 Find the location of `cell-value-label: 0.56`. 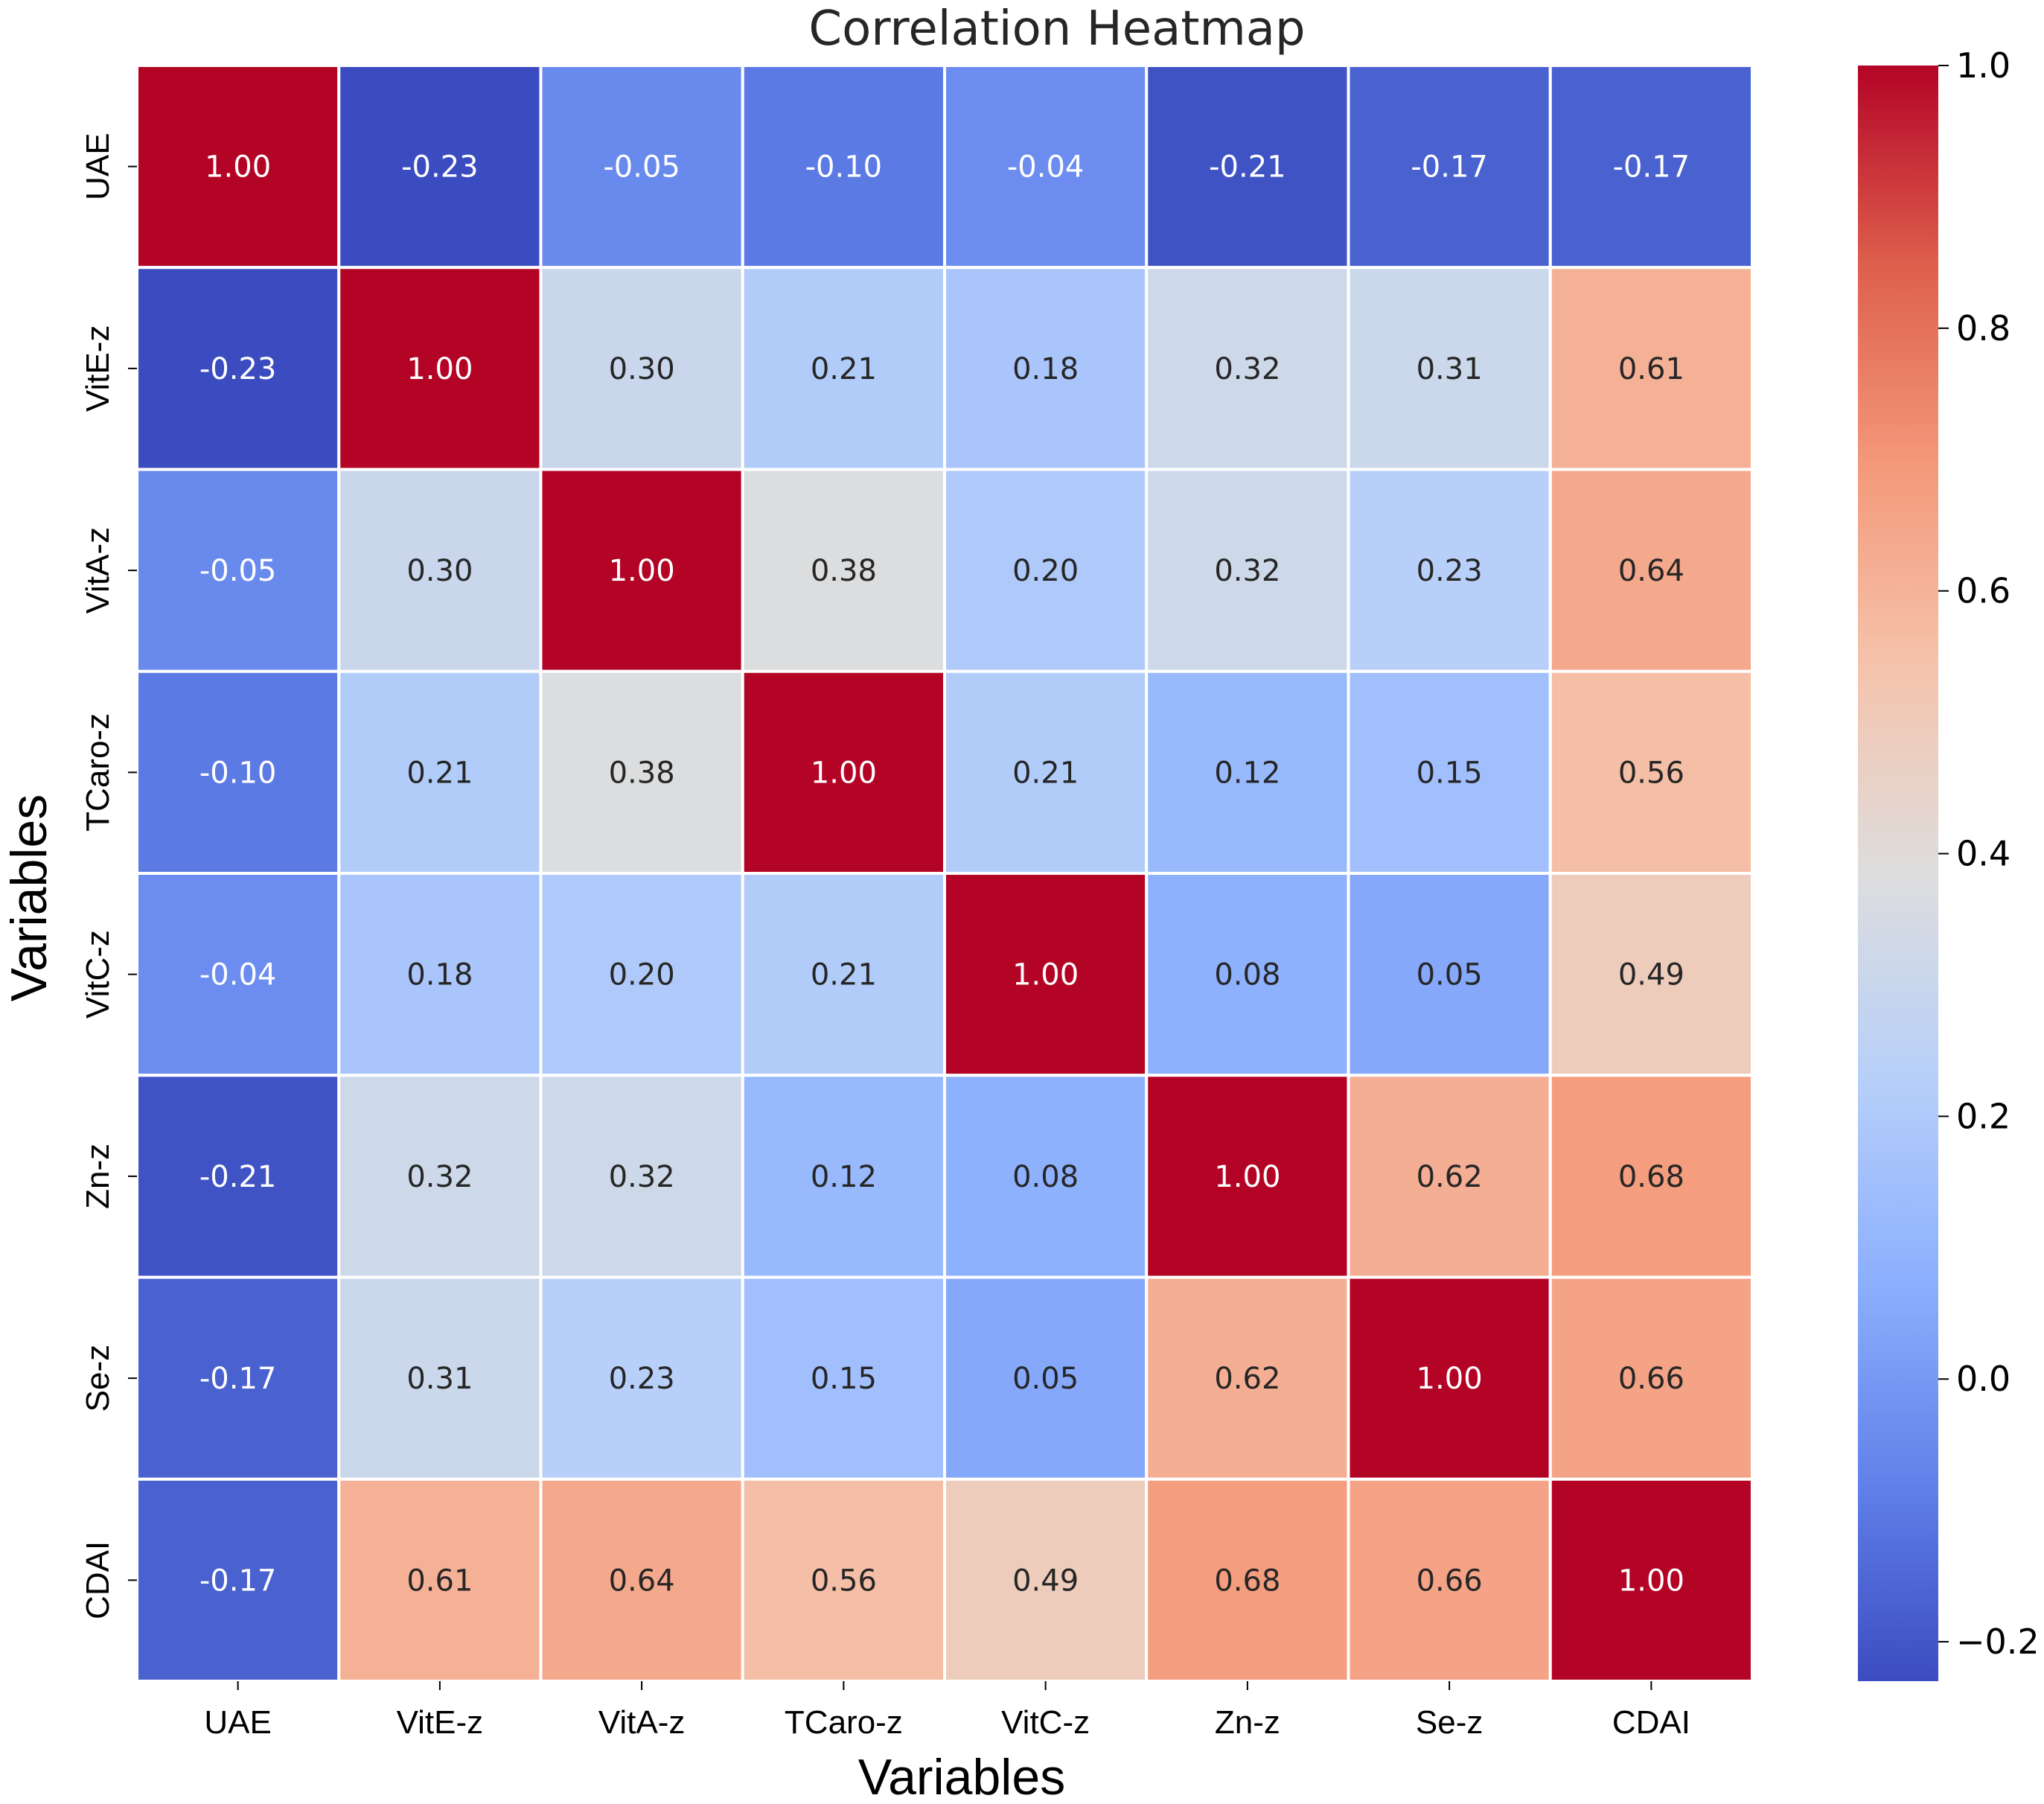

cell-value-label: 0.56 is located at coordinates (1651, 773).